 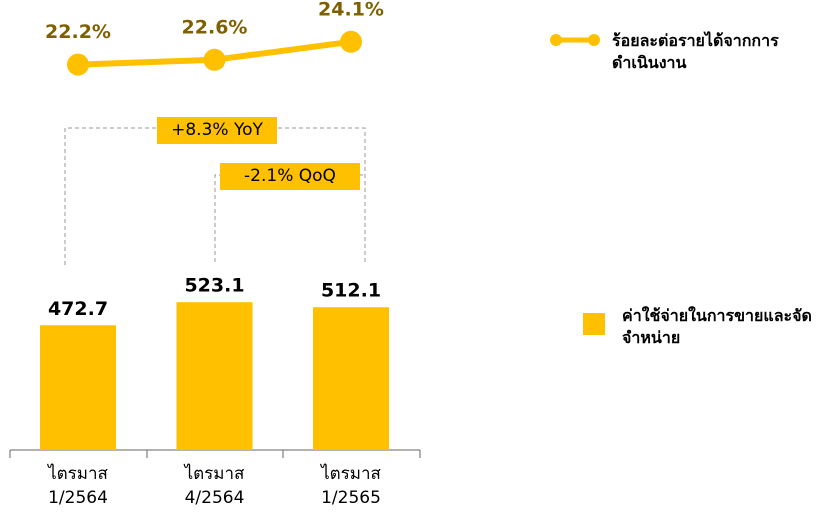 I want to click on data-label: 472.7, so click(x=78, y=309).